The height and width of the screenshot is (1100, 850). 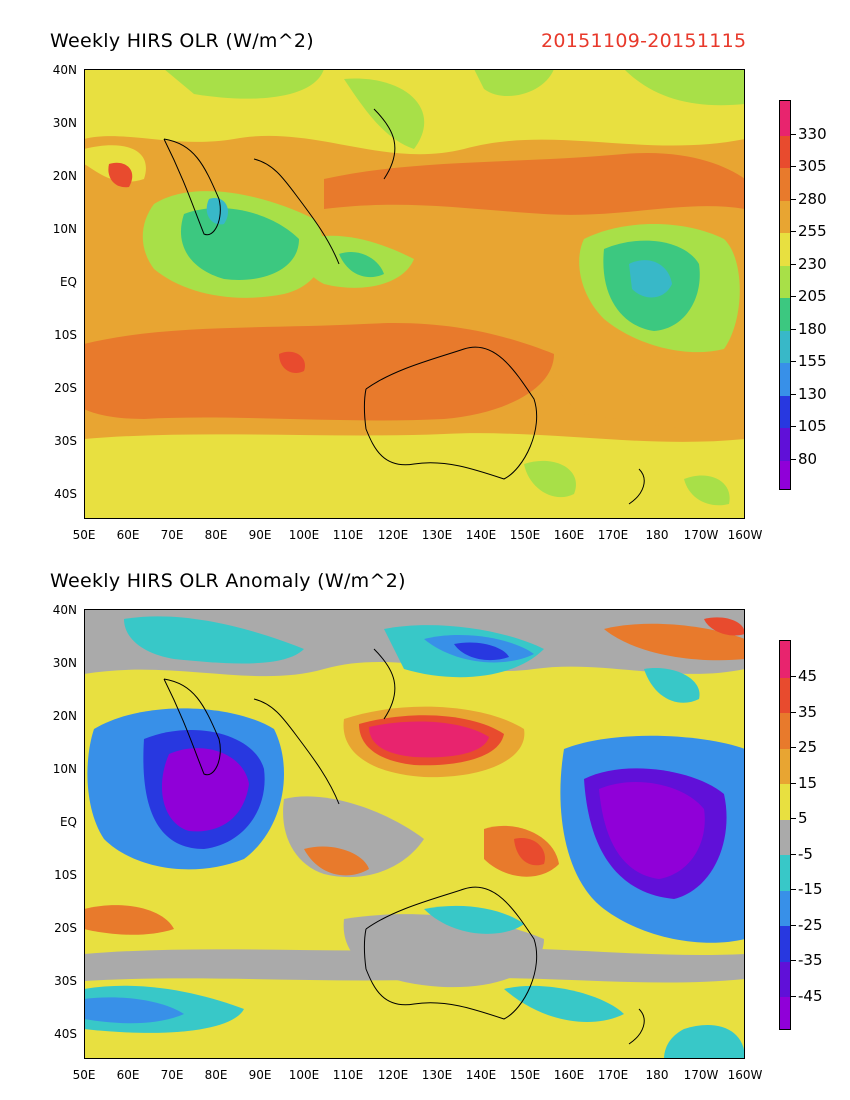 What do you see at coordinates (808, 199) in the screenshot?
I see `colorbar-label: 280` at bounding box center [808, 199].